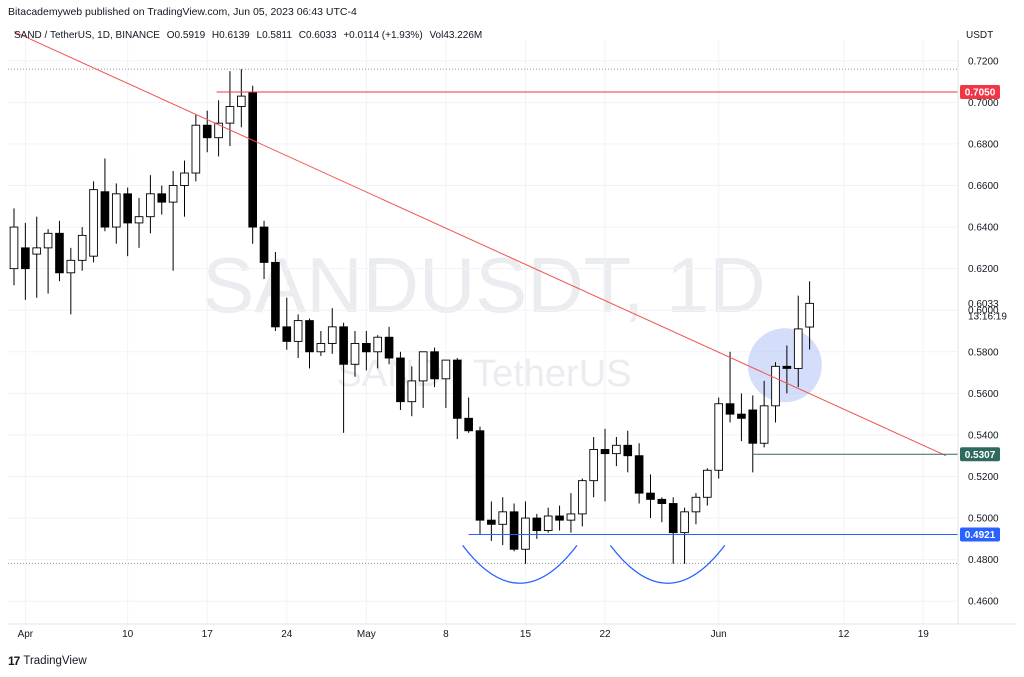 This screenshot has height=677, width=1024. What do you see at coordinates (383, 35) in the screenshot?
I see `change-value: +0.0114 (+1.93%)` at bounding box center [383, 35].